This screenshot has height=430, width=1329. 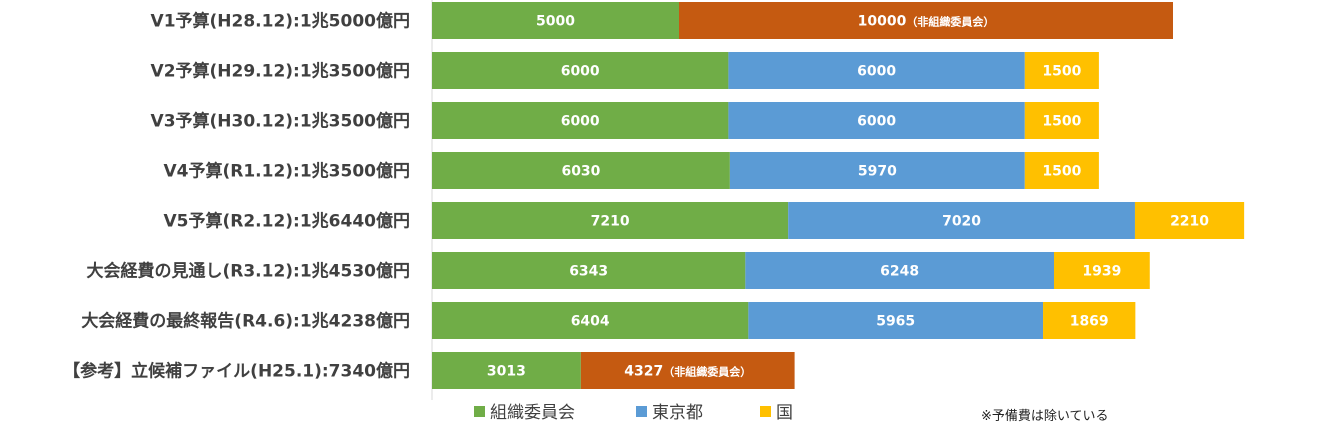 I want to click on legend-label: 組織委員会, so click(x=532, y=413).